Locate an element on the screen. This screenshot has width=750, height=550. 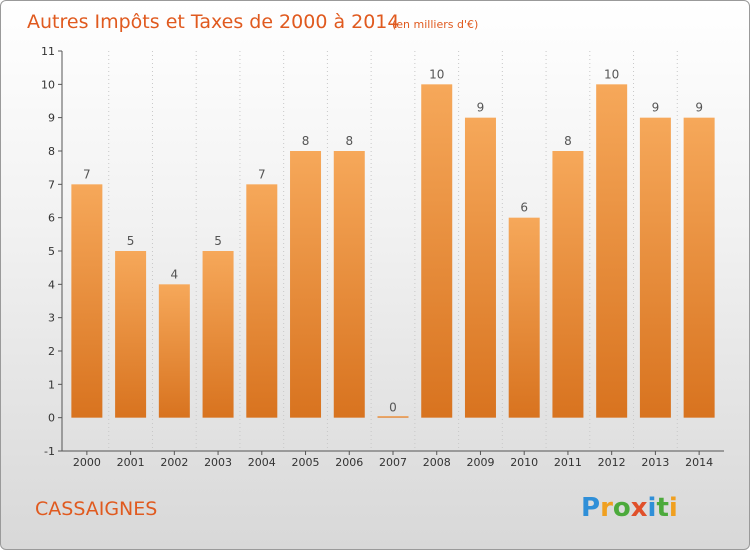
x-tick-label: 2002 is located at coordinates (174, 462).